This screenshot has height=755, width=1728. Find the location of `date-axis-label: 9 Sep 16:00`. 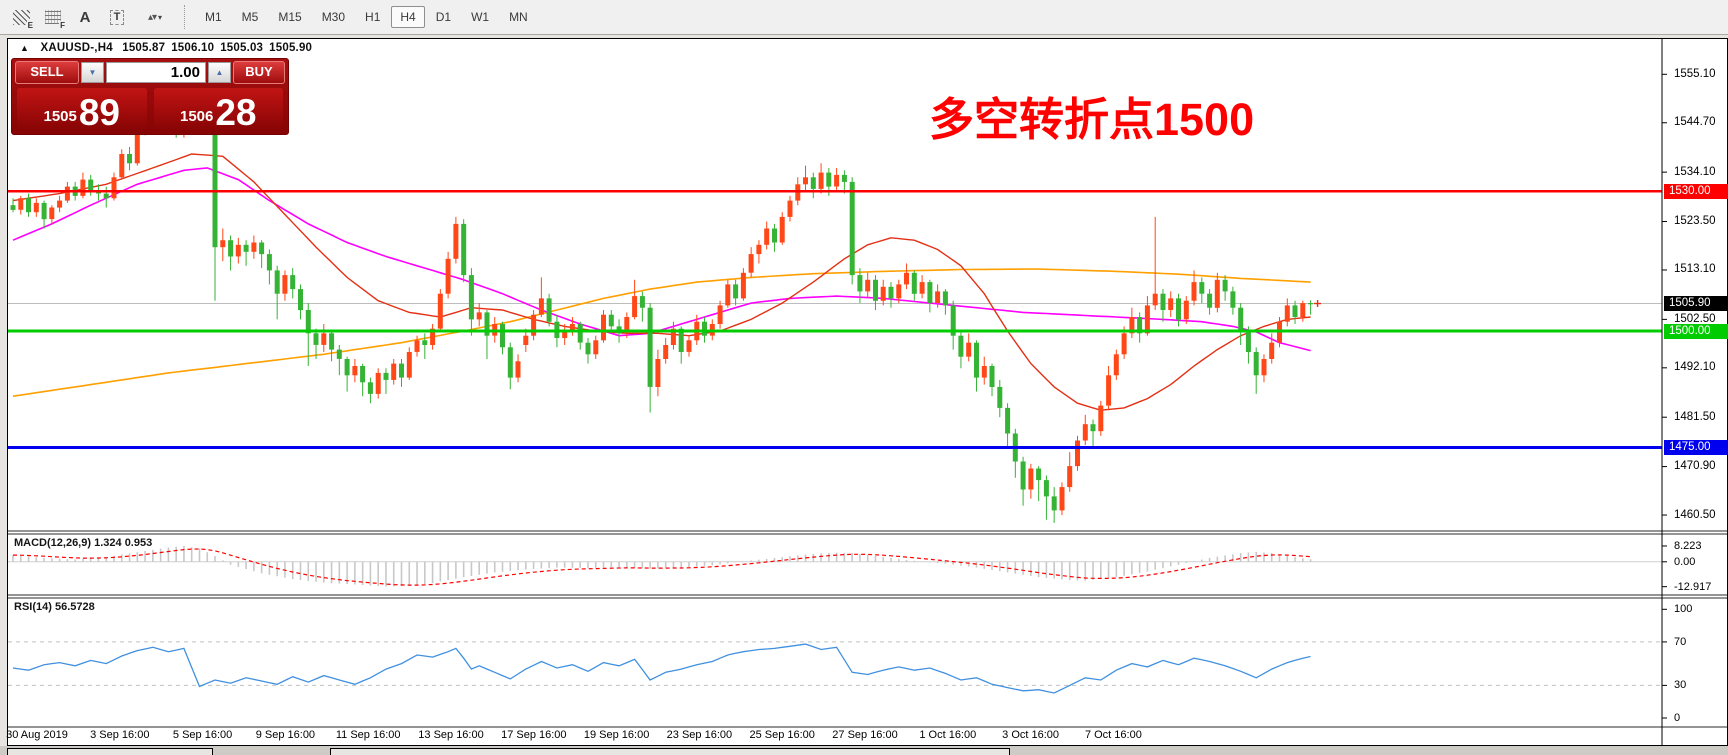

date-axis-label: 9 Sep 16:00 is located at coordinates (285, 735).